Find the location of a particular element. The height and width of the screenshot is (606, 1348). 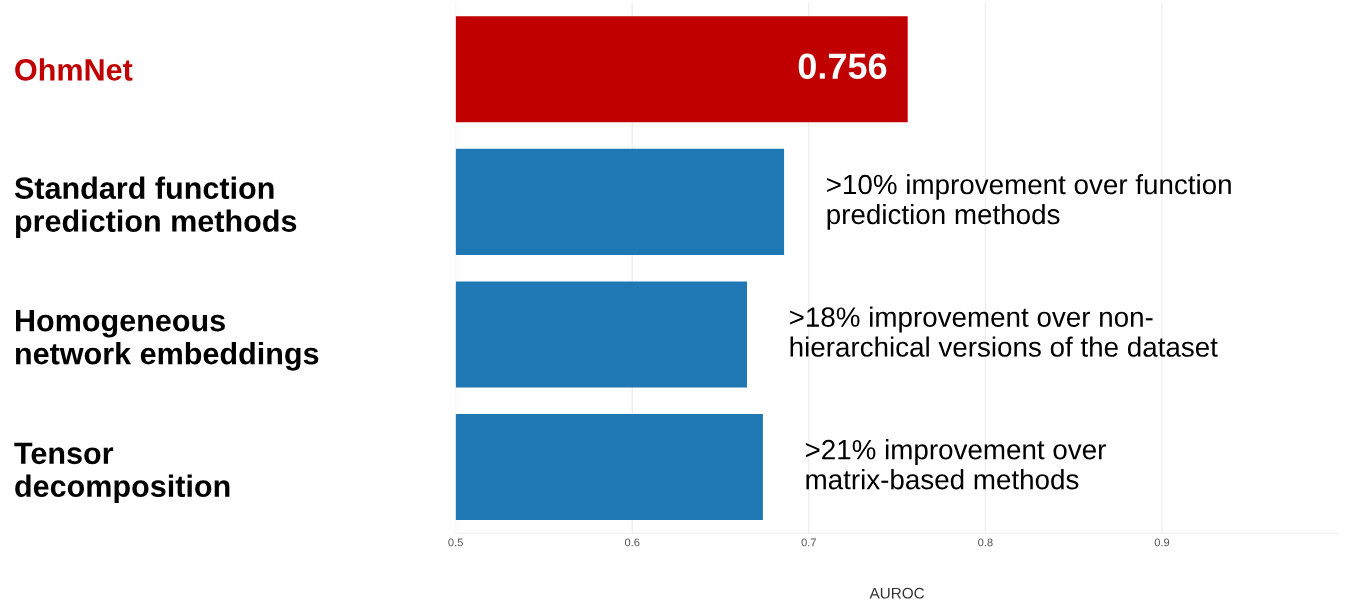

y-tick-label: Standard function prediction methods is located at coordinates (155, 207).